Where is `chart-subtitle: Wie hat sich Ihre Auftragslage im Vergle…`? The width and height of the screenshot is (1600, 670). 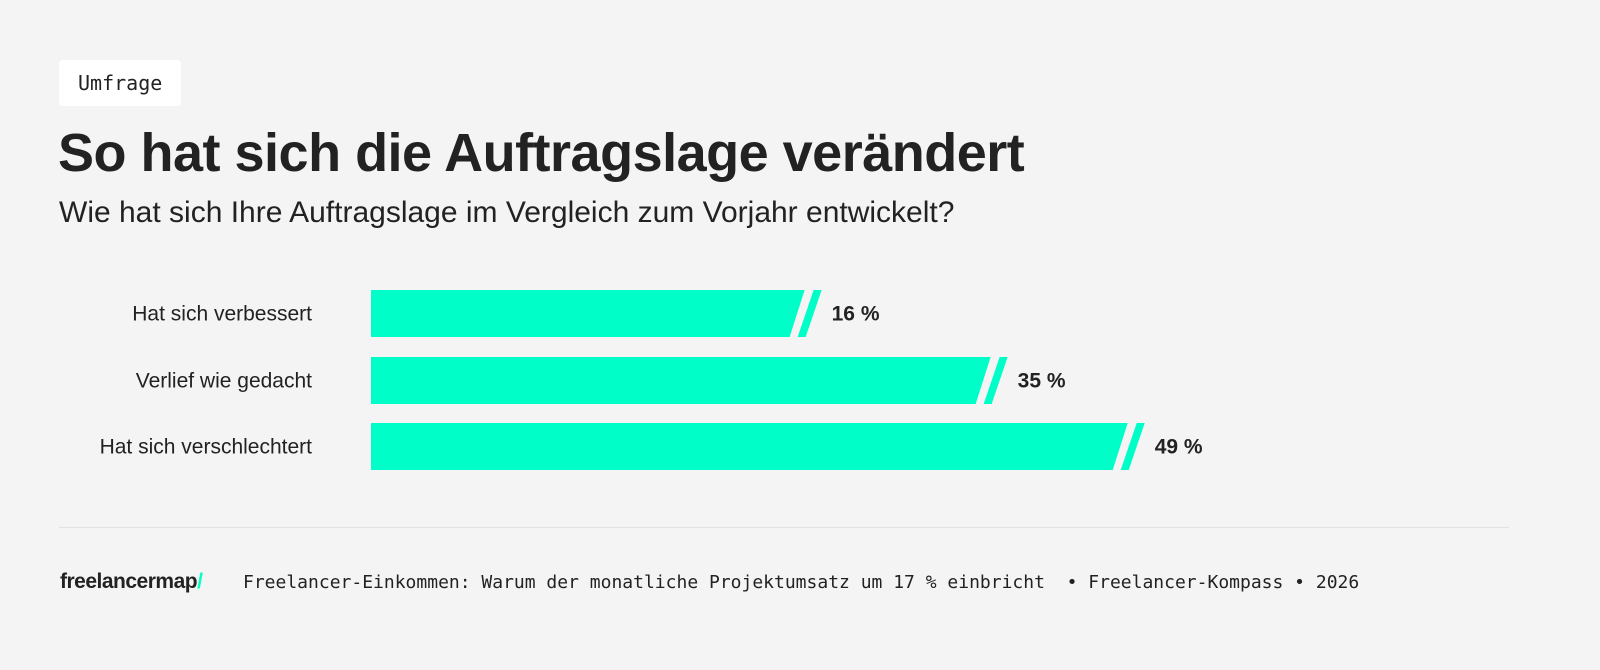
chart-subtitle: Wie hat sich Ihre Auftragslage im Vergle… is located at coordinates (507, 212).